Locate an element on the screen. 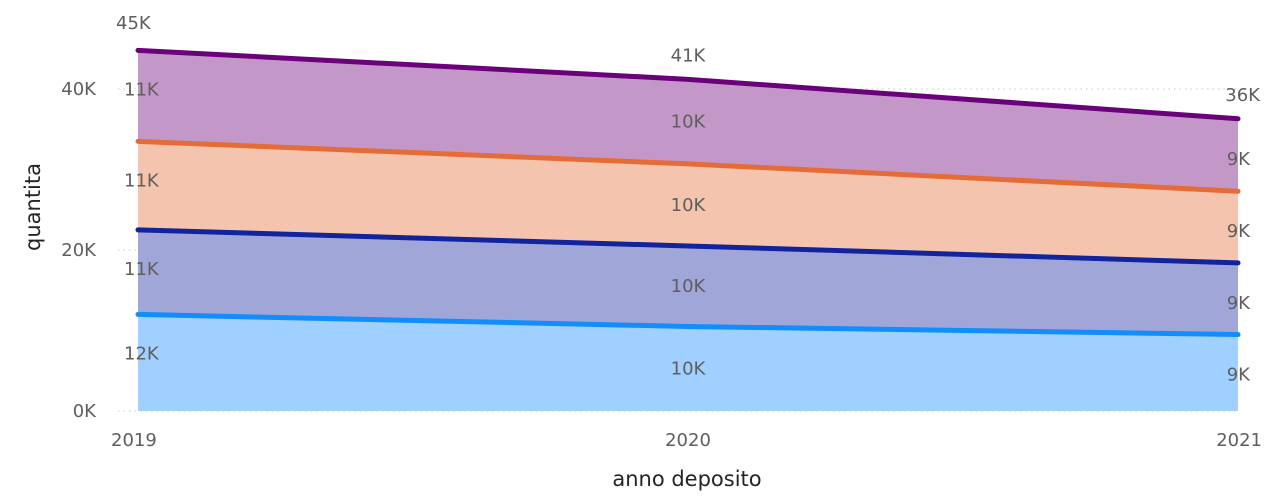 This screenshot has width=1264, height=496. total-label: 41K is located at coordinates (689, 55).